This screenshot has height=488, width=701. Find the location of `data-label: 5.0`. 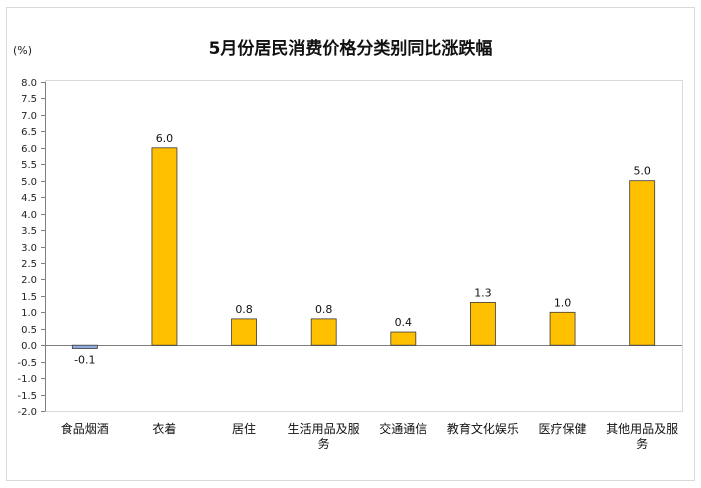

data-label: 5.0 is located at coordinates (642, 171).